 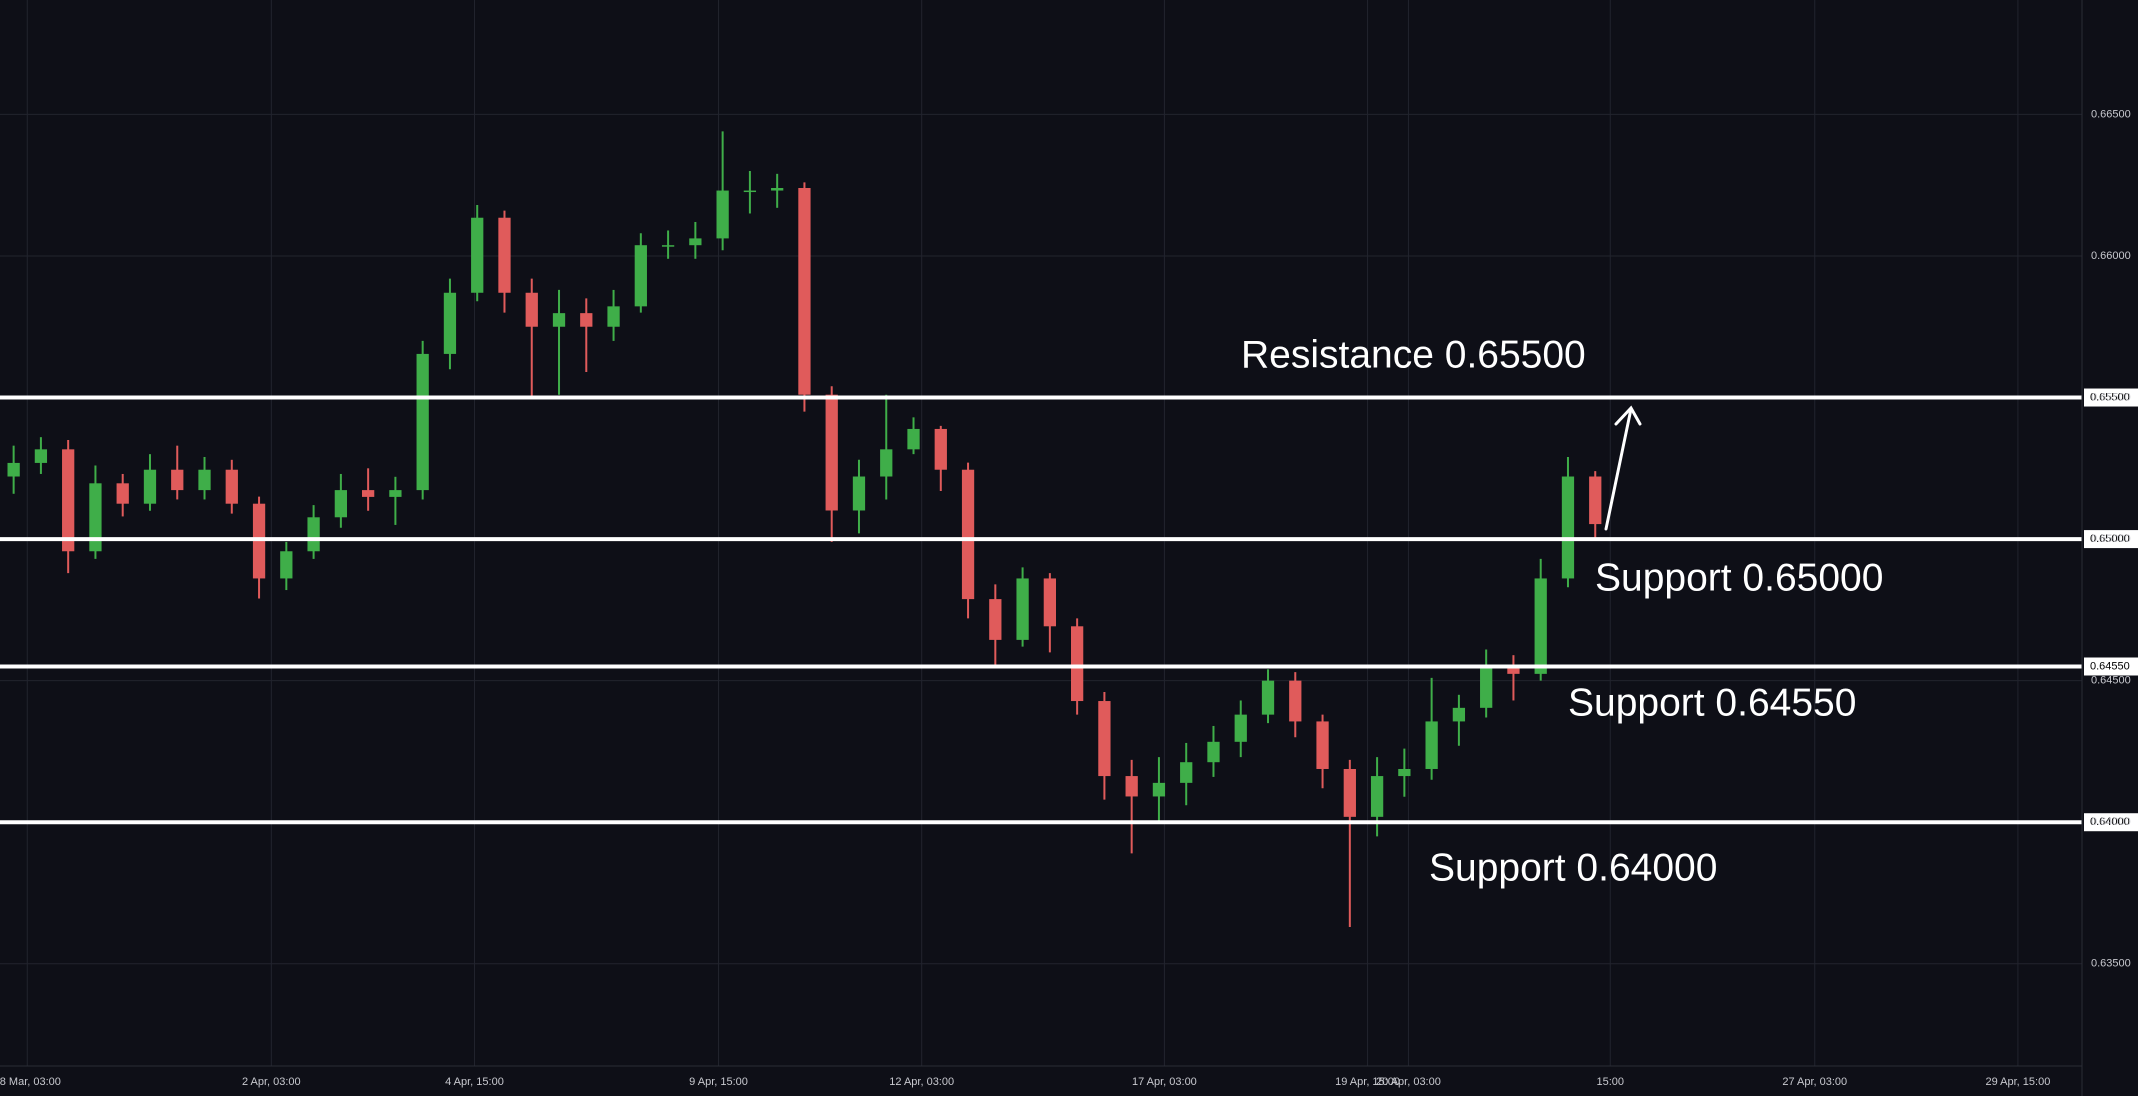 I want to click on arrow-shaft, so click(x=1618, y=469).